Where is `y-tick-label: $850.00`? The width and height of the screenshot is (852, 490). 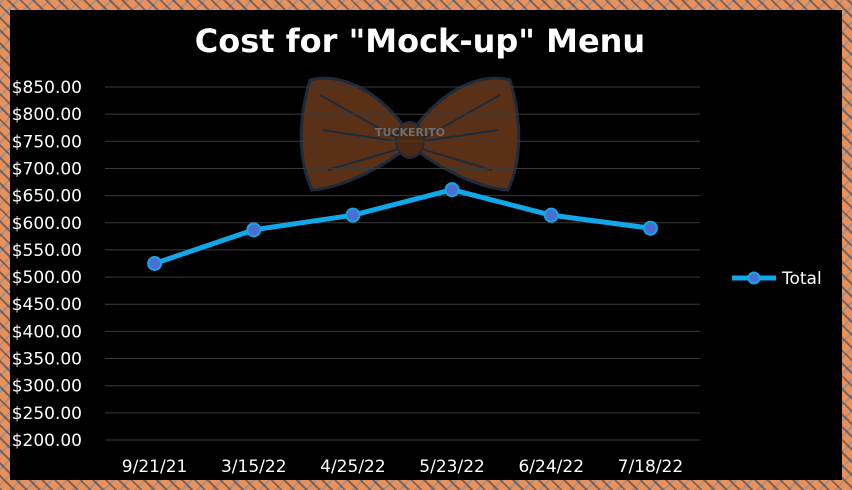 y-tick-label: $850.00 is located at coordinates (47, 88).